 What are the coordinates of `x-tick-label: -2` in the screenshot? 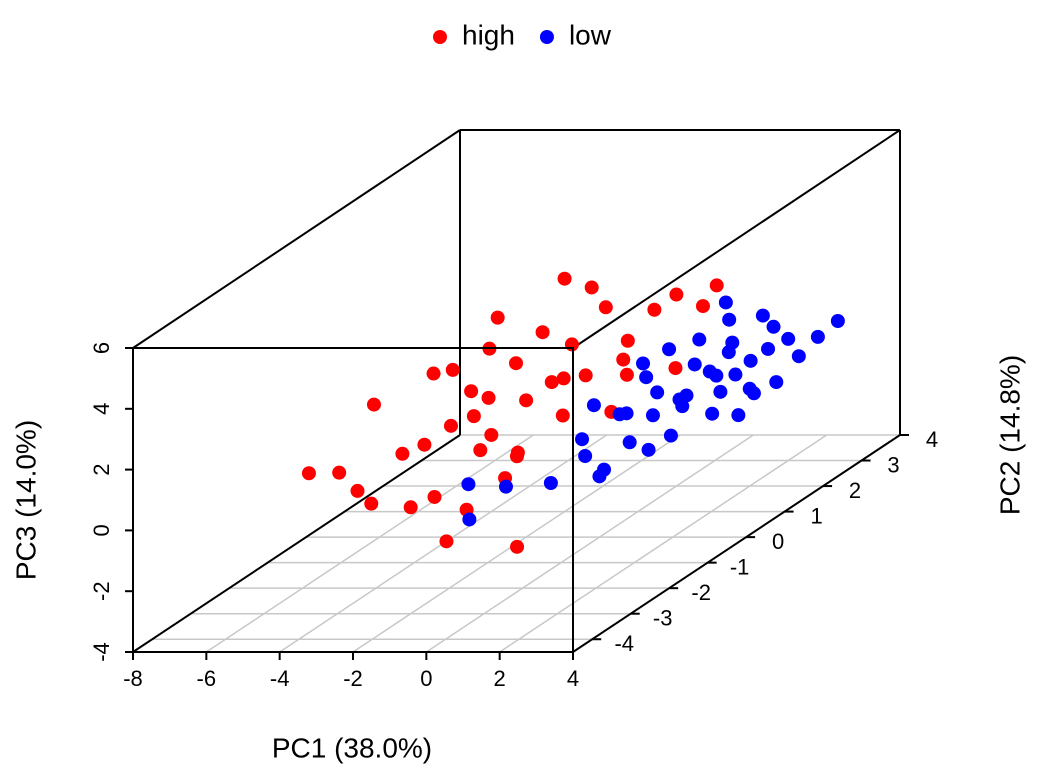 It's located at (353, 678).